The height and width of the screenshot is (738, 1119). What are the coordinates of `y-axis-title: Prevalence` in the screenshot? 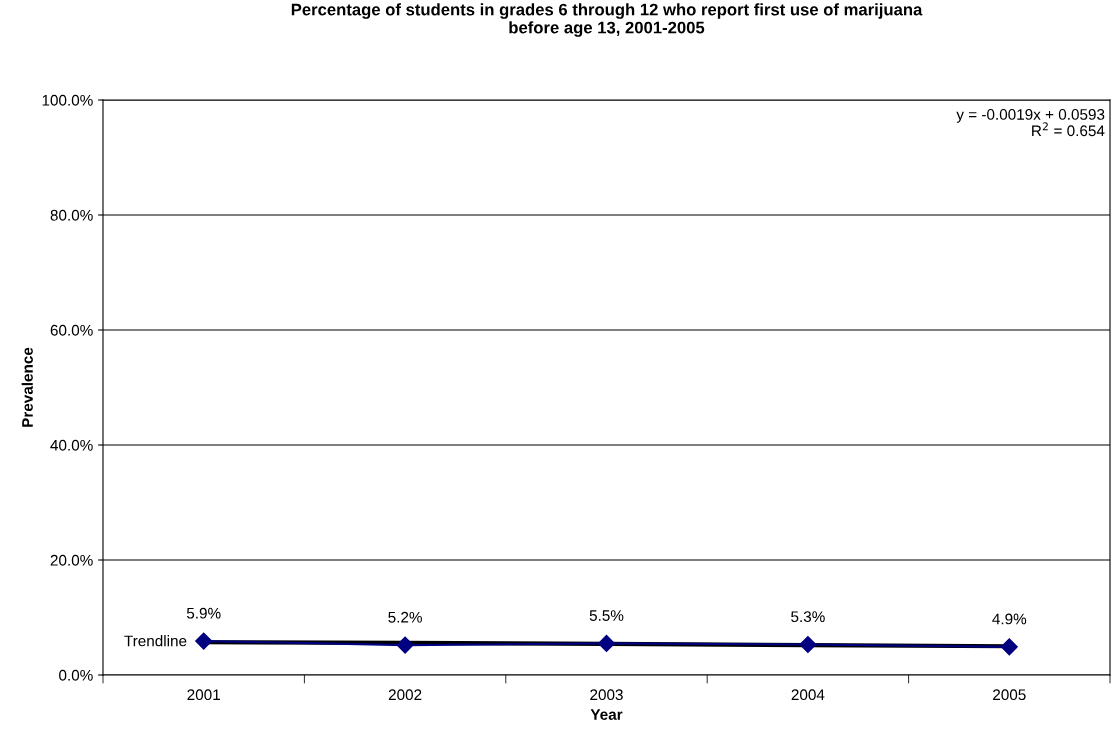 It's located at (27, 387).